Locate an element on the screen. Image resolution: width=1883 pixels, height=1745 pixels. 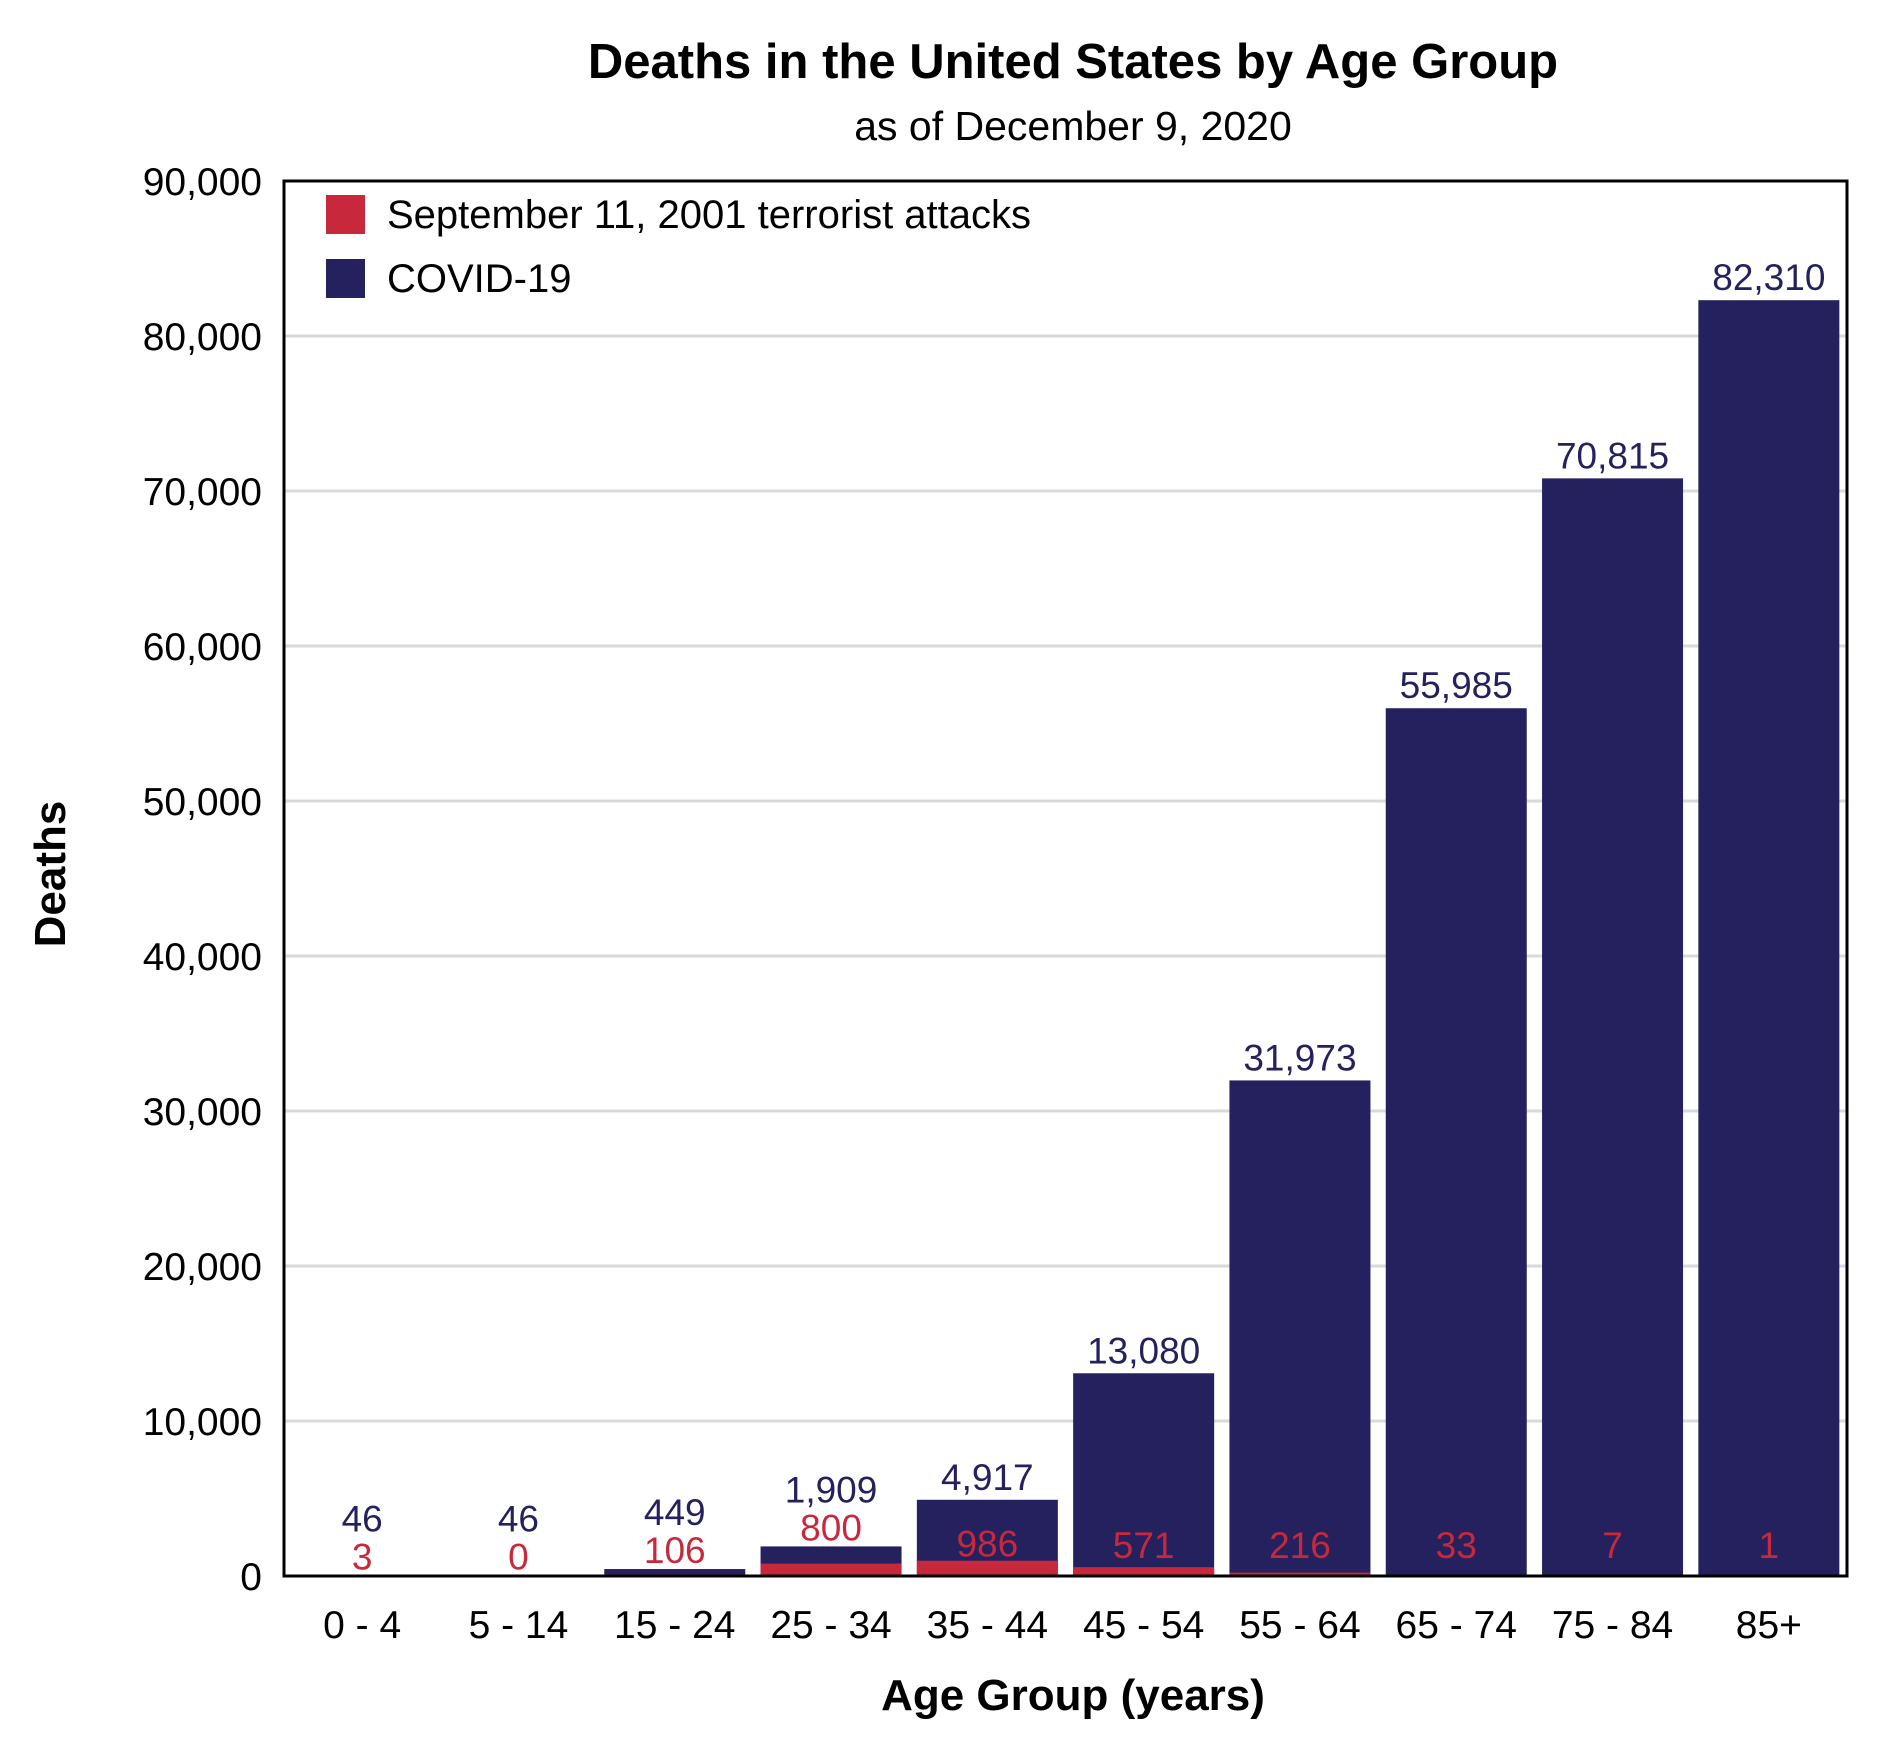
data-label-covid: 13,080 is located at coordinates (1143, 1350).